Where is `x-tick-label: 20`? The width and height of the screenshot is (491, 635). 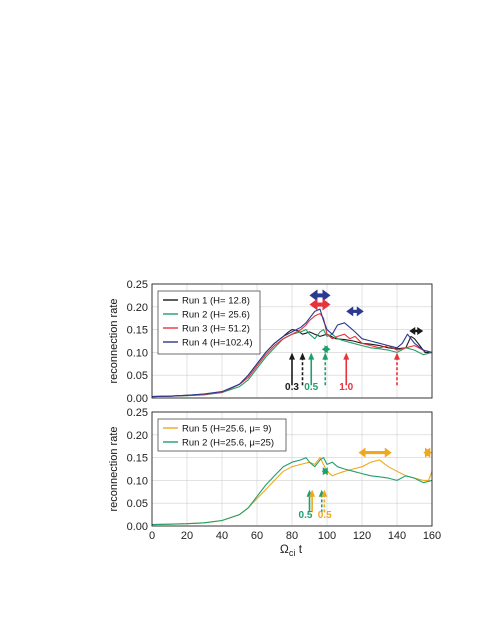
x-tick-label: 20 is located at coordinates (187, 536).